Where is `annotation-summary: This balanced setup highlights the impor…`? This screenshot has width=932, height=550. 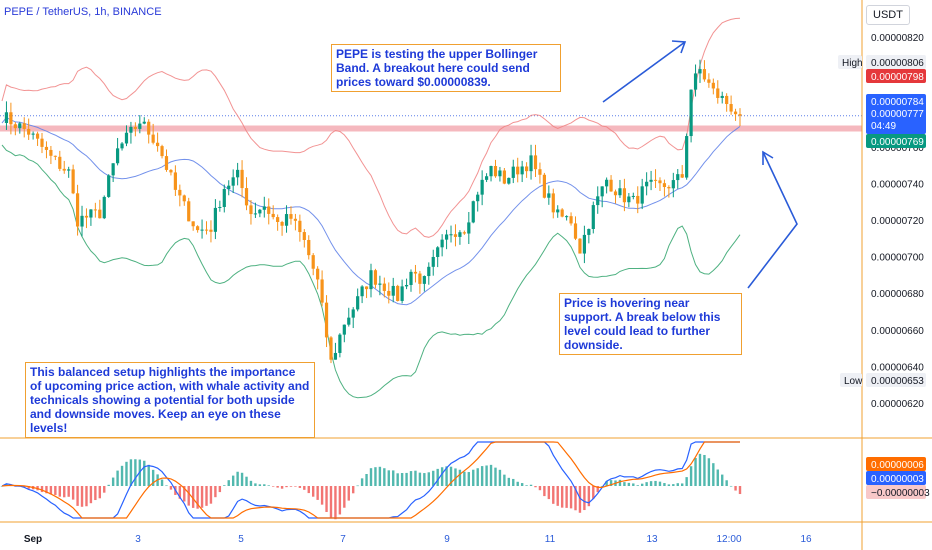 annotation-summary: This balanced setup highlights the impor… is located at coordinates (170, 400).